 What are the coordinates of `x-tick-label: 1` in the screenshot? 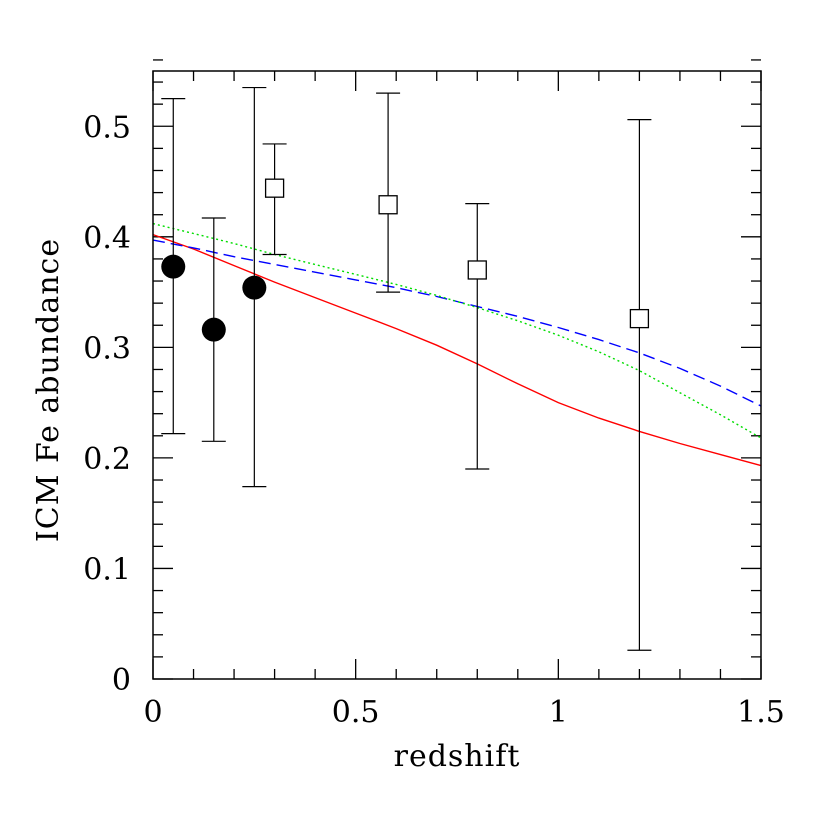 It's located at (558, 712).